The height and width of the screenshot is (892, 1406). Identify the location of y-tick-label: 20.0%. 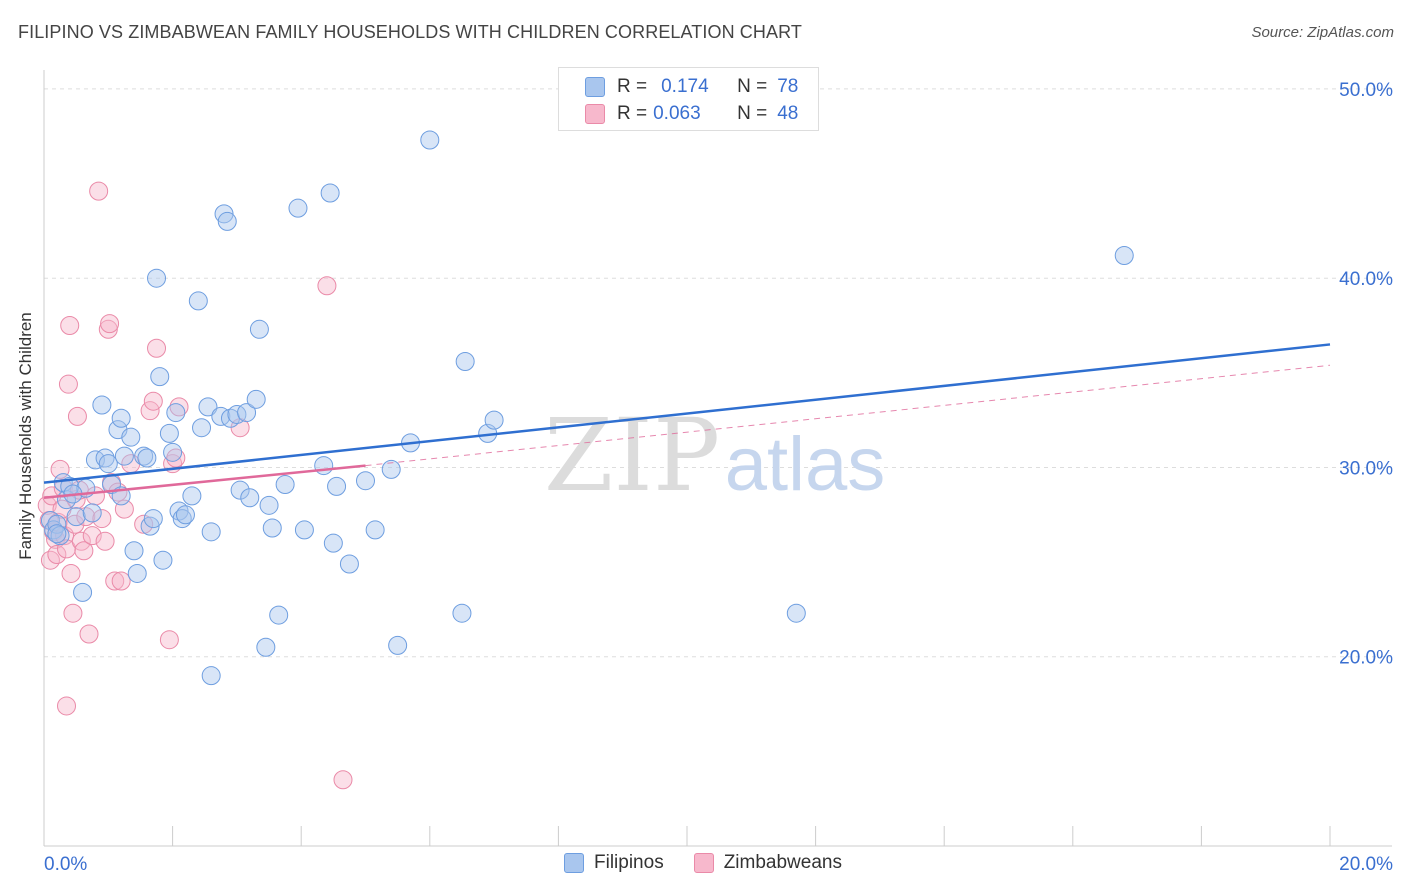
(1366, 658).